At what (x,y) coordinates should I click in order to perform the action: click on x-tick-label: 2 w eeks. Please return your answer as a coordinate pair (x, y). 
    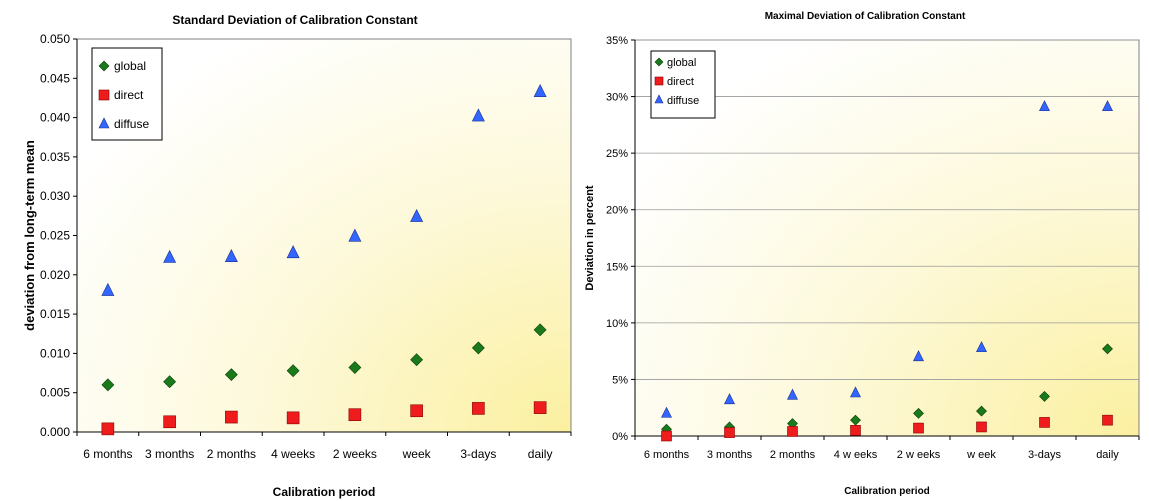
    Looking at the image, I should click on (919, 455).